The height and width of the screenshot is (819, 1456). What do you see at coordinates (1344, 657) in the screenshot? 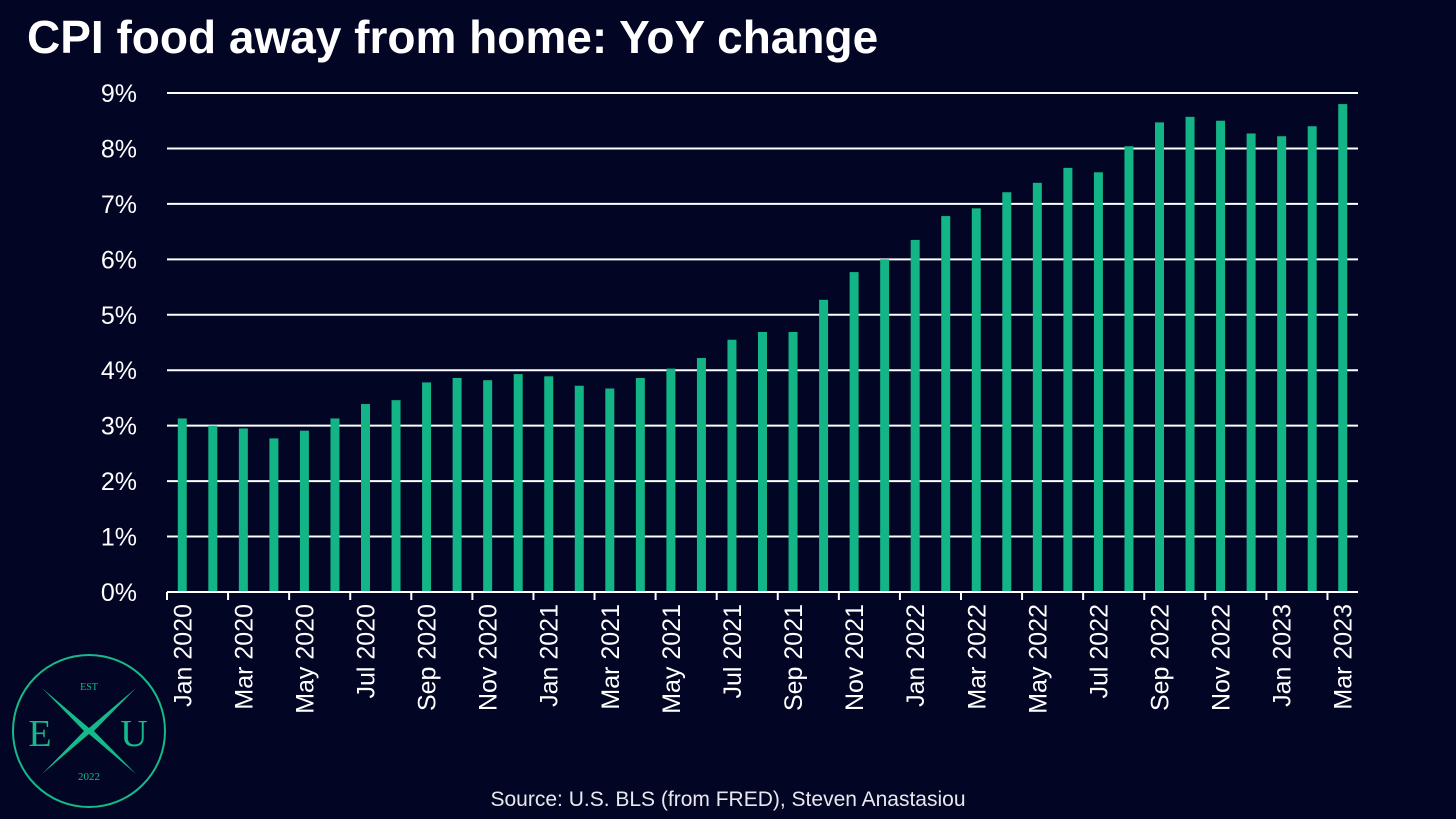
I see `x-tick-label: Mar 2023` at bounding box center [1344, 657].